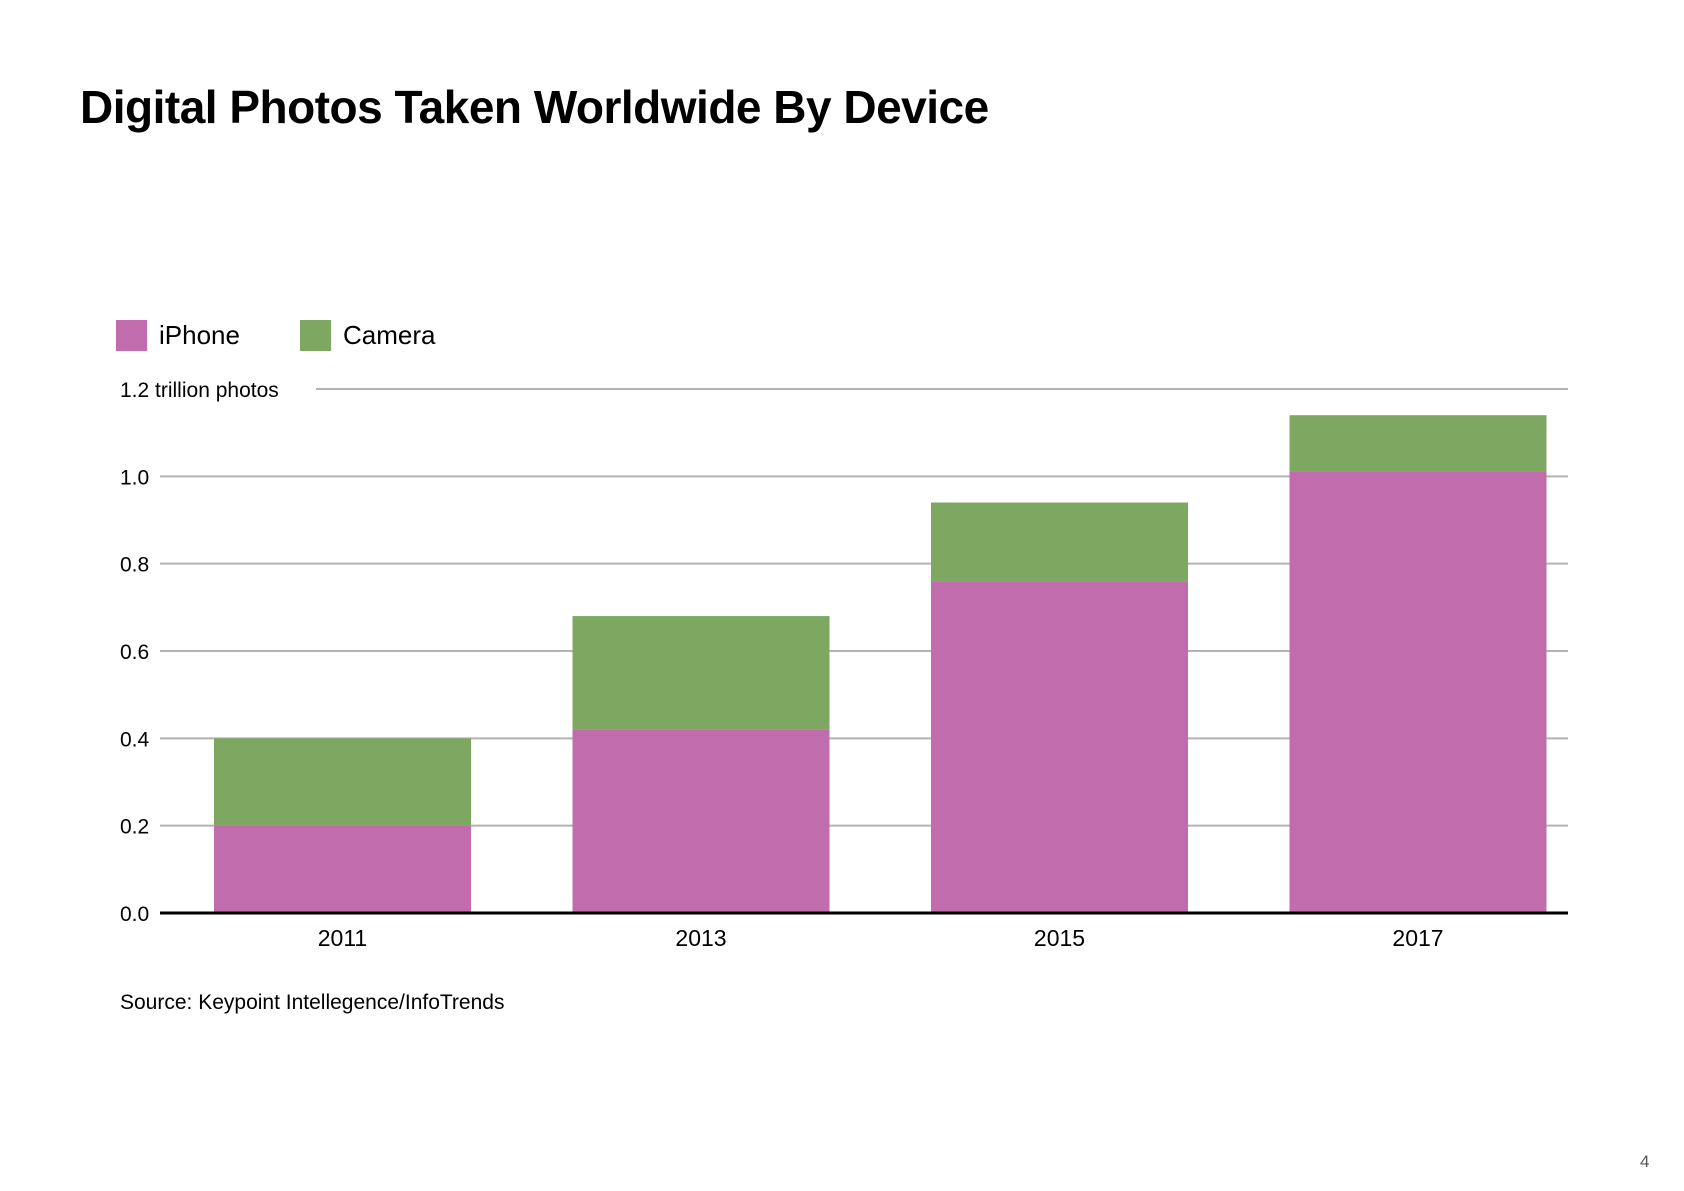 This screenshot has height=1191, width=1684. I want to click on legend-label-camera: Camera, so click(389, 335).